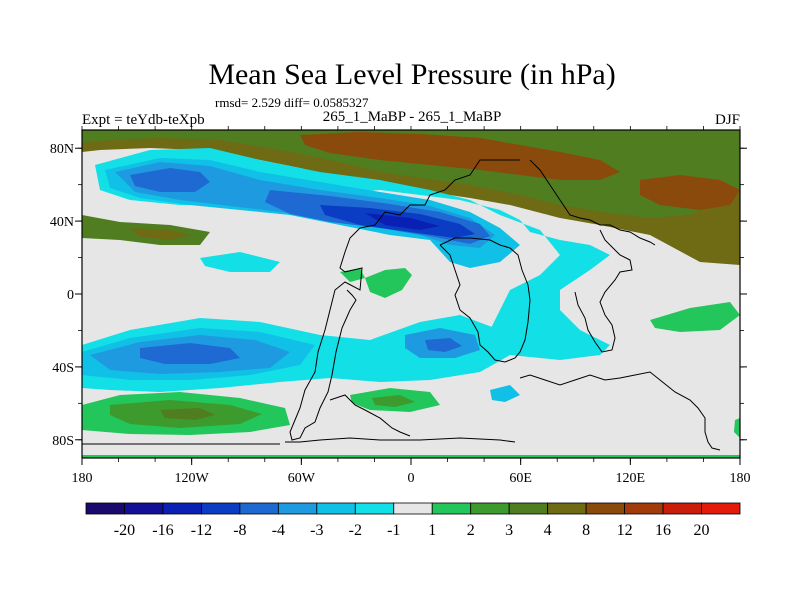 The image size is (800, 600). What do you see at coordinates (586, 530) in the screenshot?
I see `colorbar-label: 8` at bounding box center [586, 530].